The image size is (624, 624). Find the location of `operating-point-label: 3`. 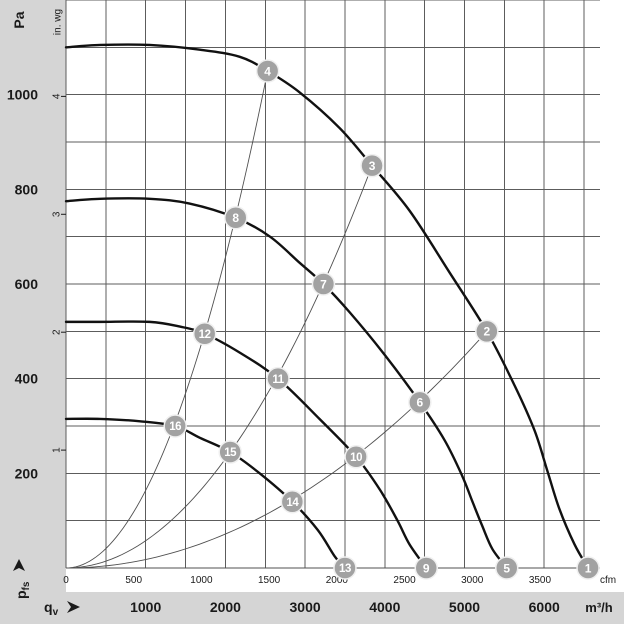

operating-point-label: 3 is located at coordinates (372, 166).